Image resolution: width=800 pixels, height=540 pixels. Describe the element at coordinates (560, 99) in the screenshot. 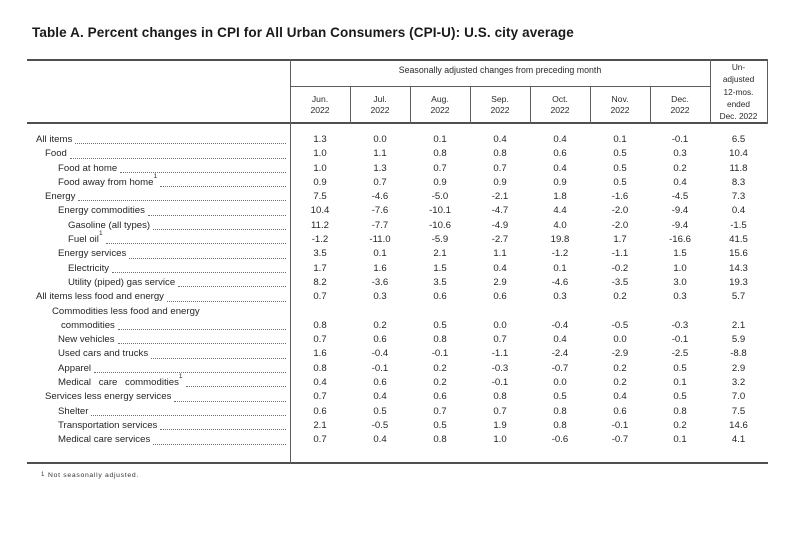

I see `month-label: Oct.` at that location.